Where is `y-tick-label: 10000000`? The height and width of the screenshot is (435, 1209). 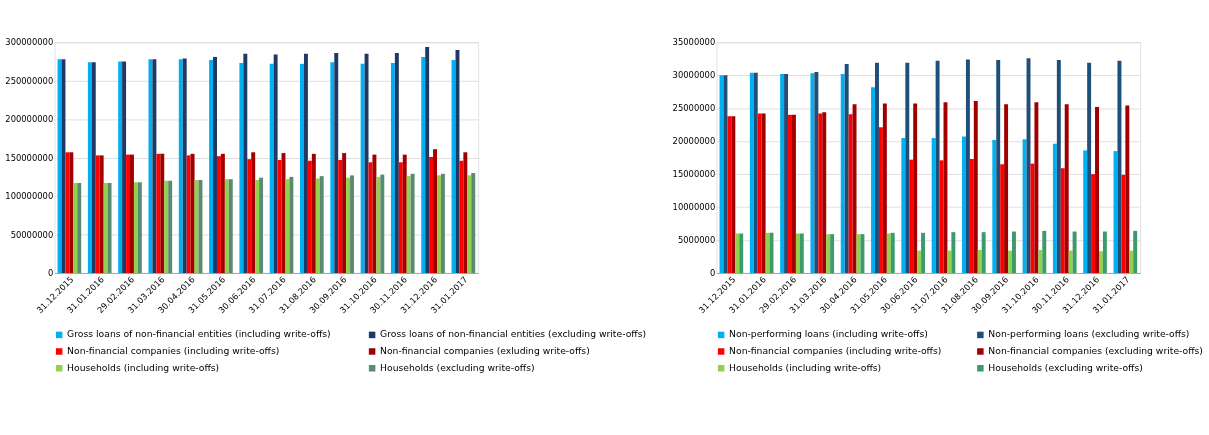 y-tick-label: 10000000 is located at coordinates (694, 207).